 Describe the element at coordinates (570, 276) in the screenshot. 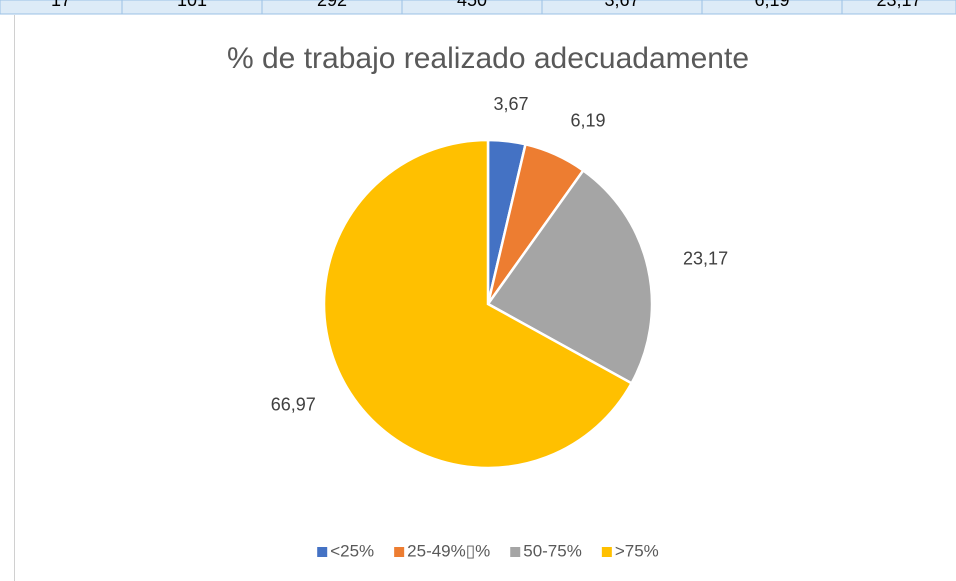

I see `pie-slice` at that location.